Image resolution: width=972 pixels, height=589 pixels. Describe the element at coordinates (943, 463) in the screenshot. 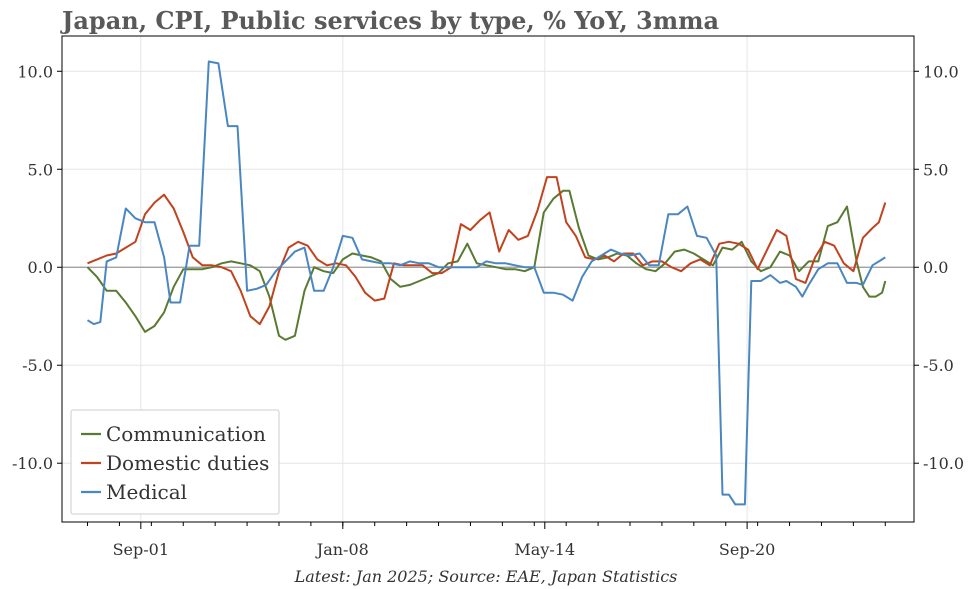

I see `y-tick-label-right: -10.0` at that location.